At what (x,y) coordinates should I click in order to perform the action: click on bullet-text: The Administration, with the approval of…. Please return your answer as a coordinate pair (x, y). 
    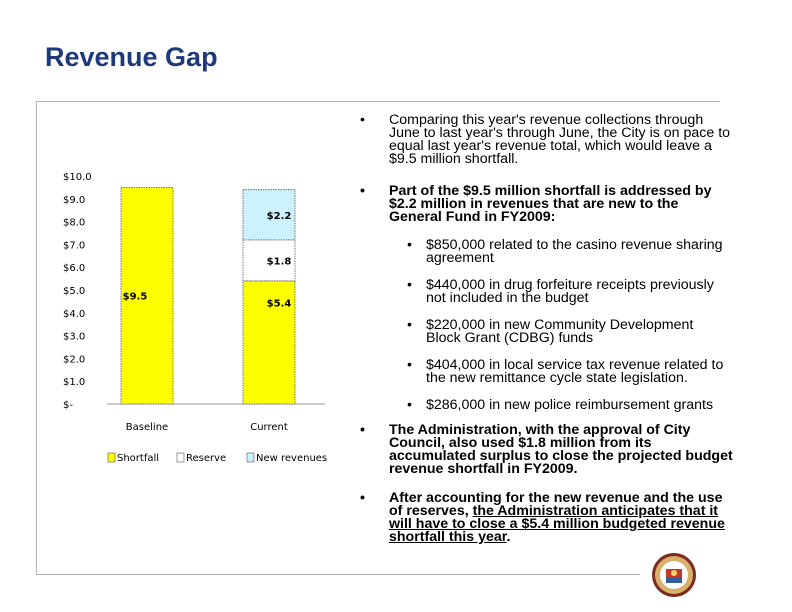
    Looking at the image, I should click on (561, 449).